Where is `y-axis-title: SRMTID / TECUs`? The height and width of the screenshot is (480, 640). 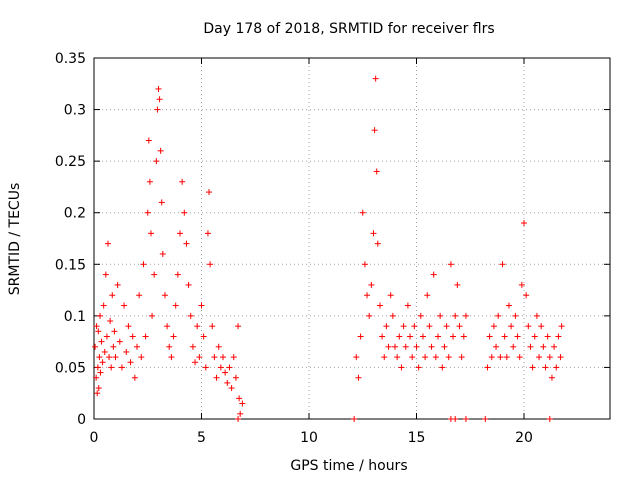
y-axis-title: SRMTID / TECUs is located at coordinates (15, 239).